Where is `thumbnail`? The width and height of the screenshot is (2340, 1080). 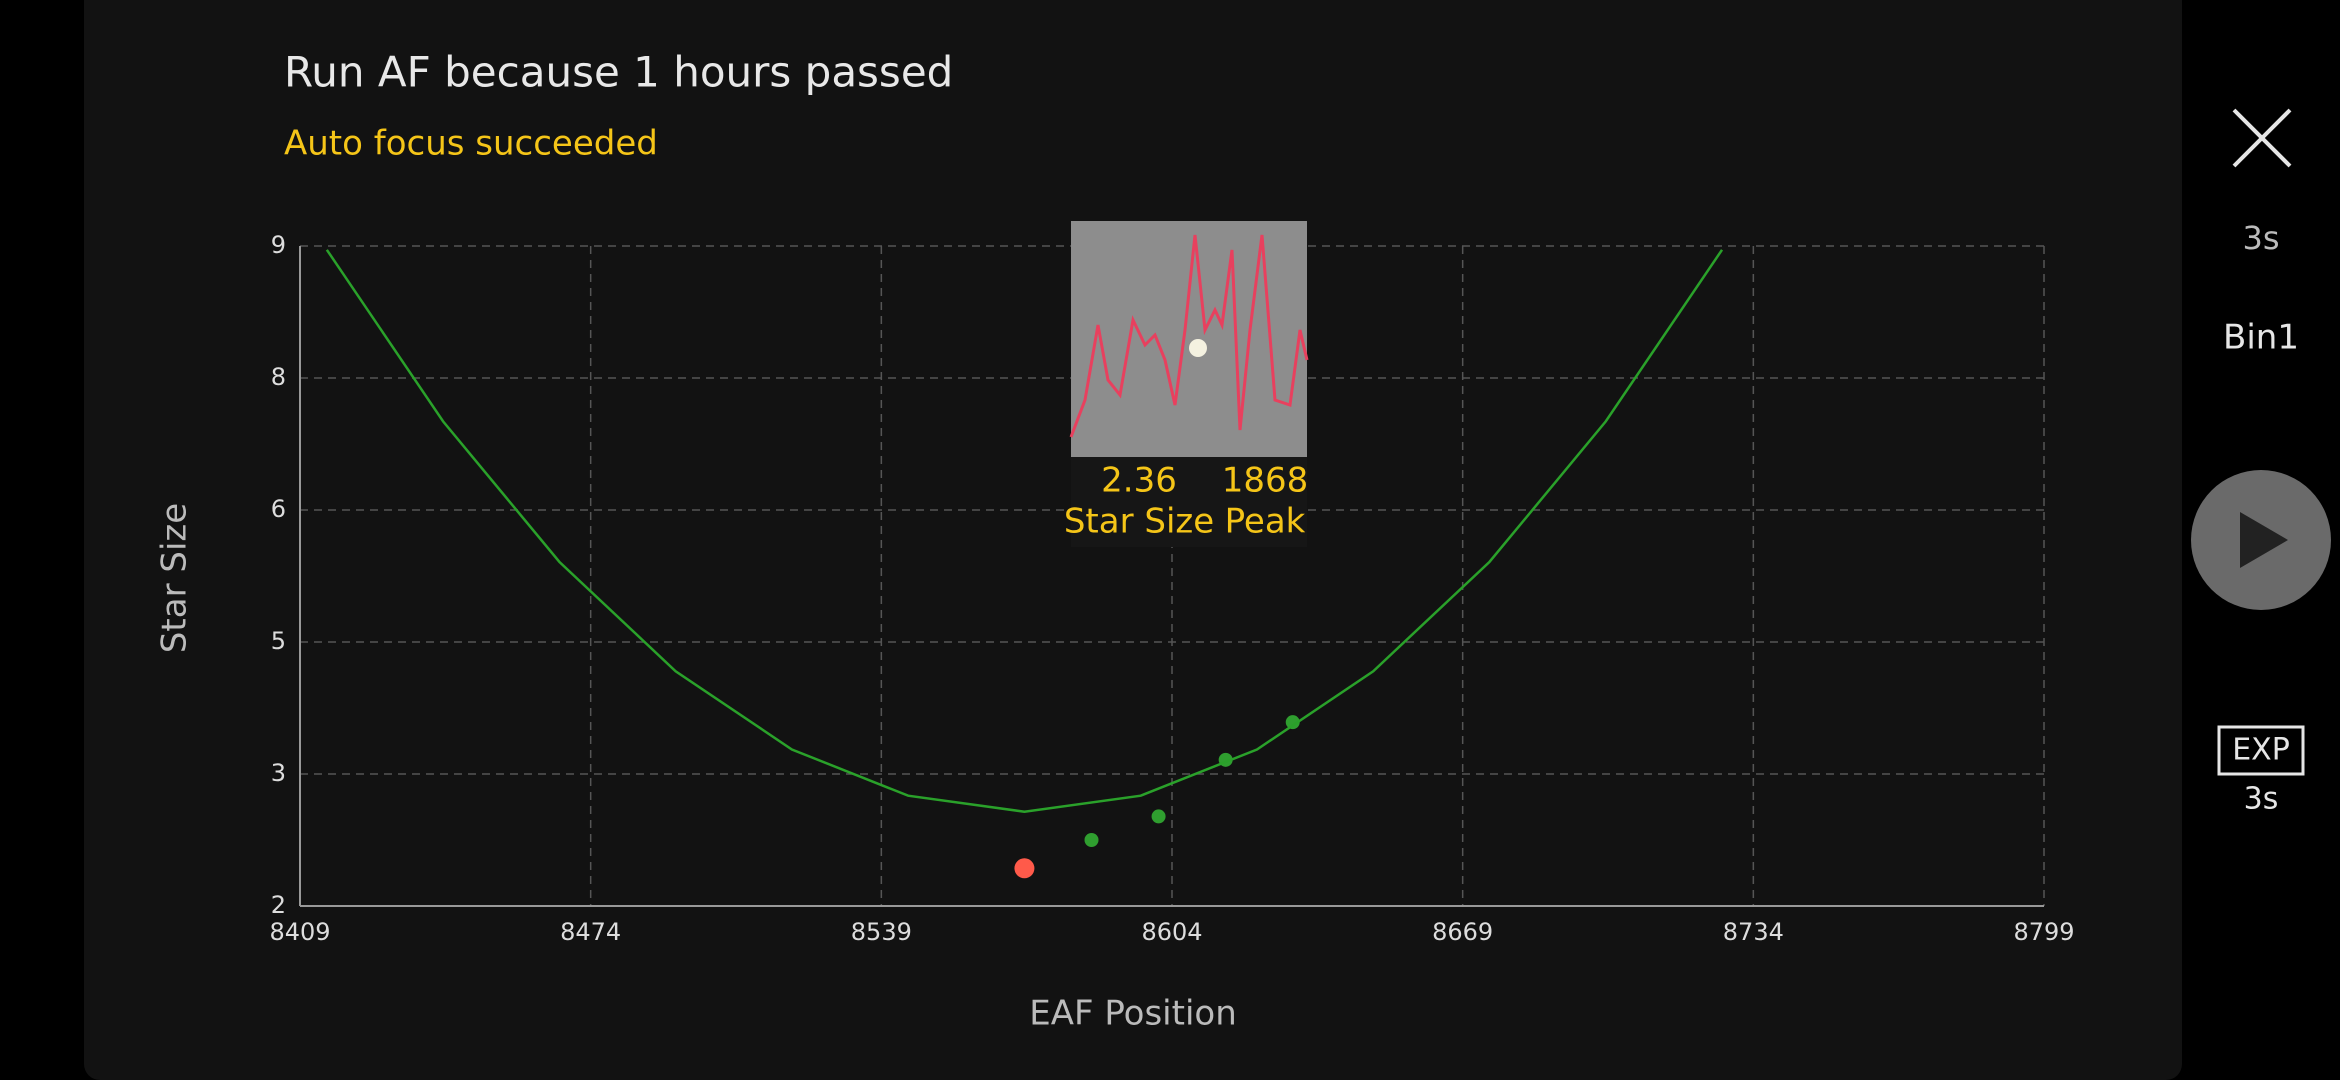 thumbnail is located at coordinates (1189, 339).